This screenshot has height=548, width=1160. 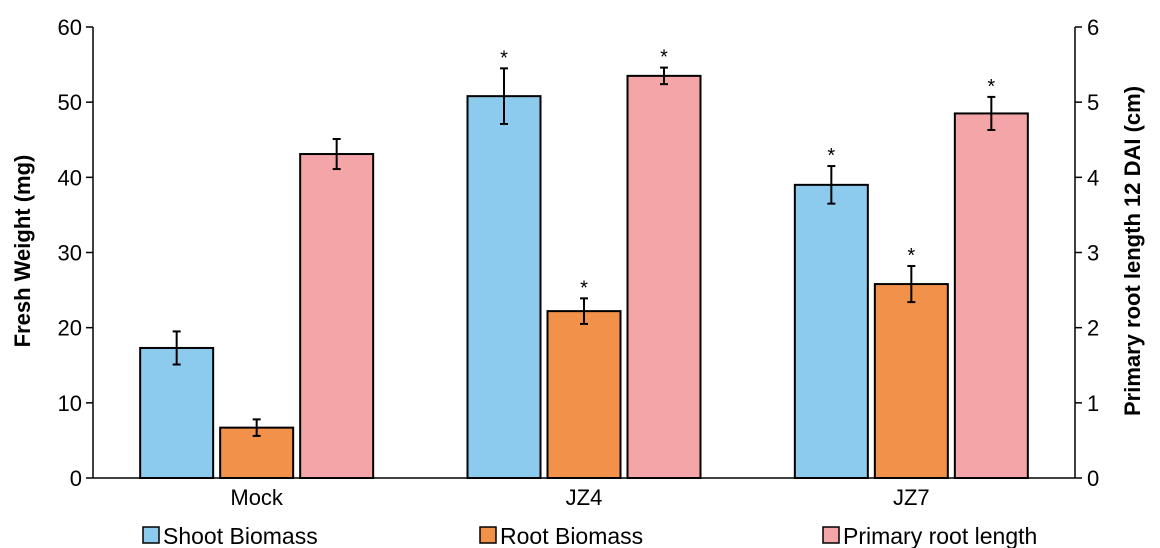 I want to click on y-tick-label: 40, so click(x=70, y=177).